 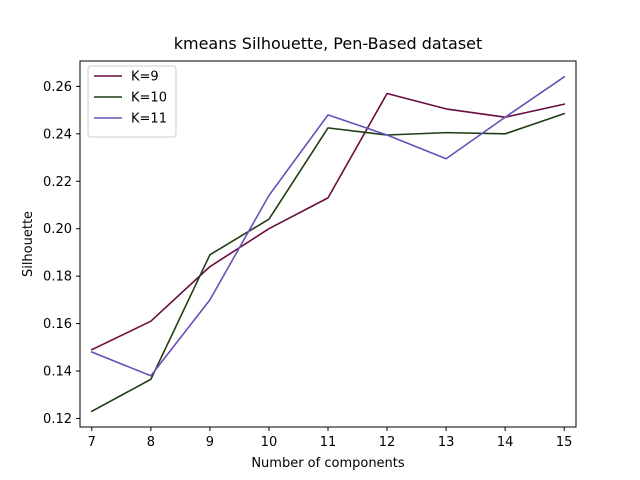 I want to click on legend-label: K=9, so click(x=145, y=77).